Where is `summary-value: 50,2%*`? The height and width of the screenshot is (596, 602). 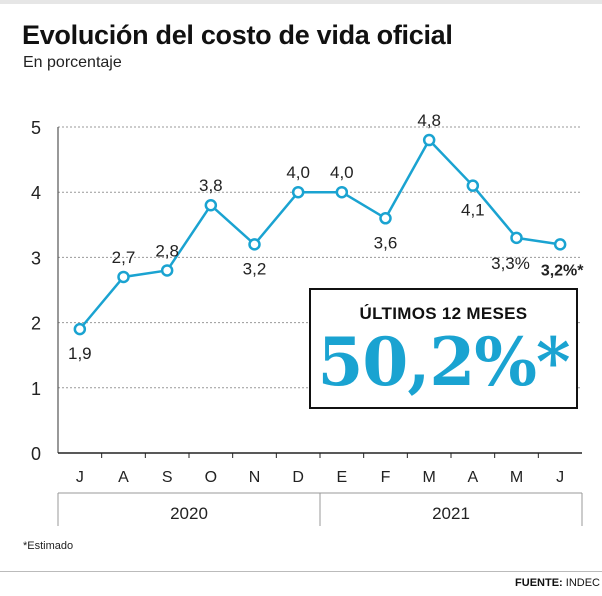 summary-value: 50,2%* is located at coordinates (444, 362).